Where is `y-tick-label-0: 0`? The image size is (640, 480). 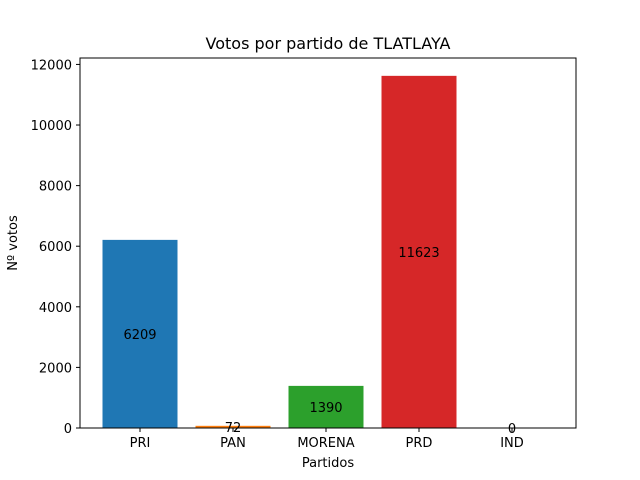
y-tick-label-0: 0 is located at coordinates (68, 429).